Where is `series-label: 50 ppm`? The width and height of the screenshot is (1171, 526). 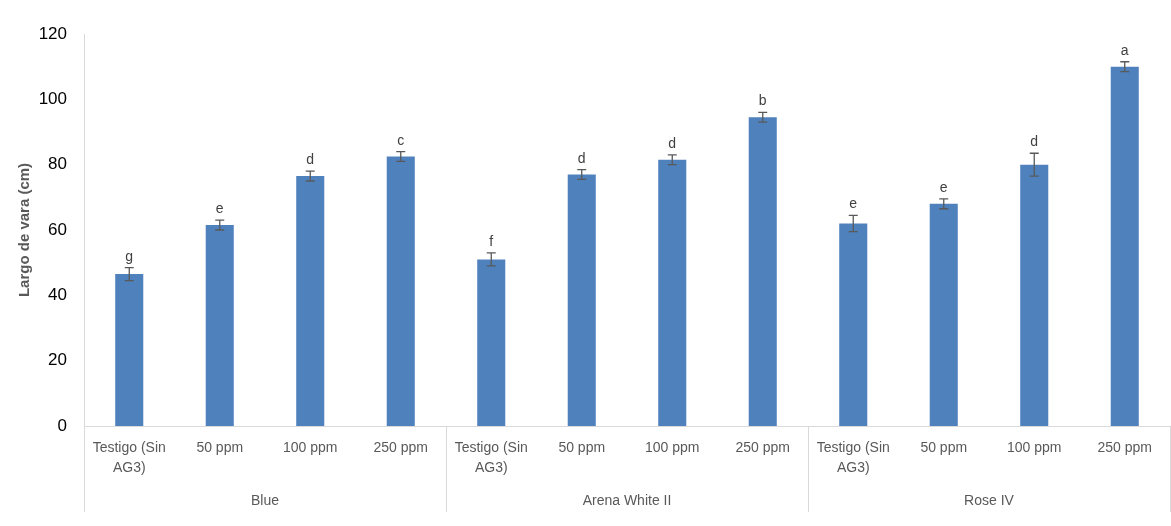 series-label: 50 ppm is located at coordinates (220, 446).